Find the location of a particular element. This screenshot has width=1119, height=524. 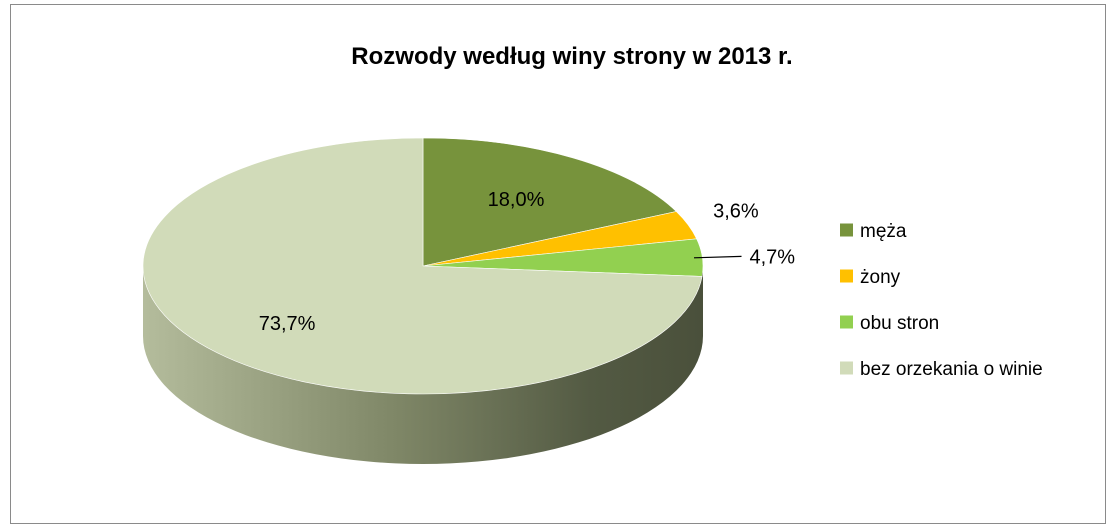

data-label-obu-stron: 4,7% is located at coordinates (773, 257).